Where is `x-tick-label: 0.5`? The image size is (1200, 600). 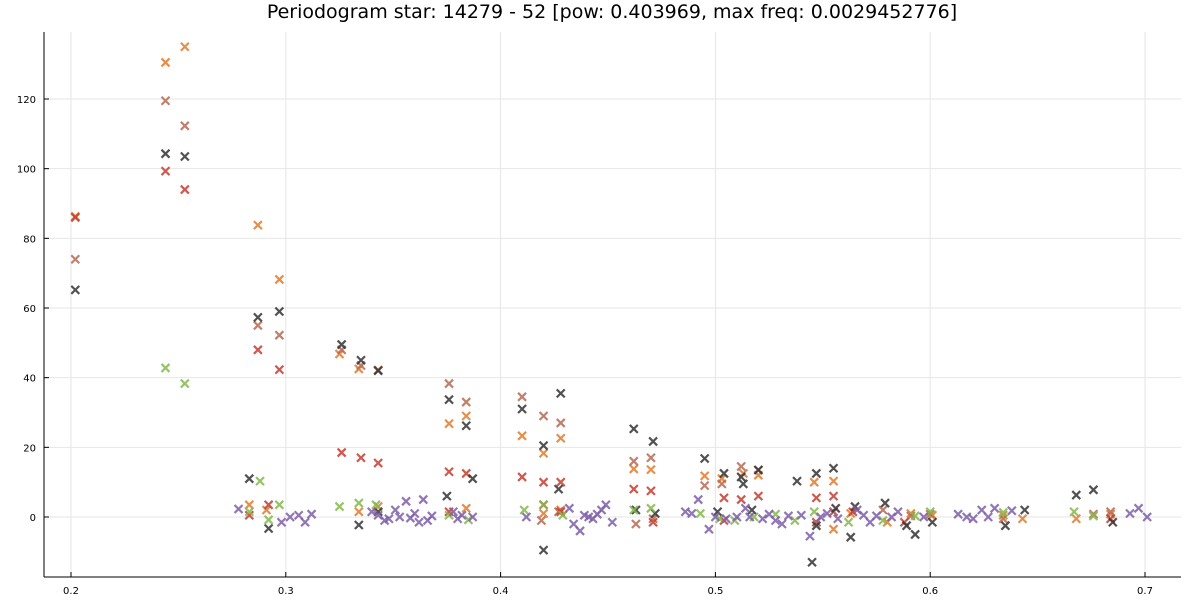 x-tick-label: 0.5 is located at coordinates (715, 591).